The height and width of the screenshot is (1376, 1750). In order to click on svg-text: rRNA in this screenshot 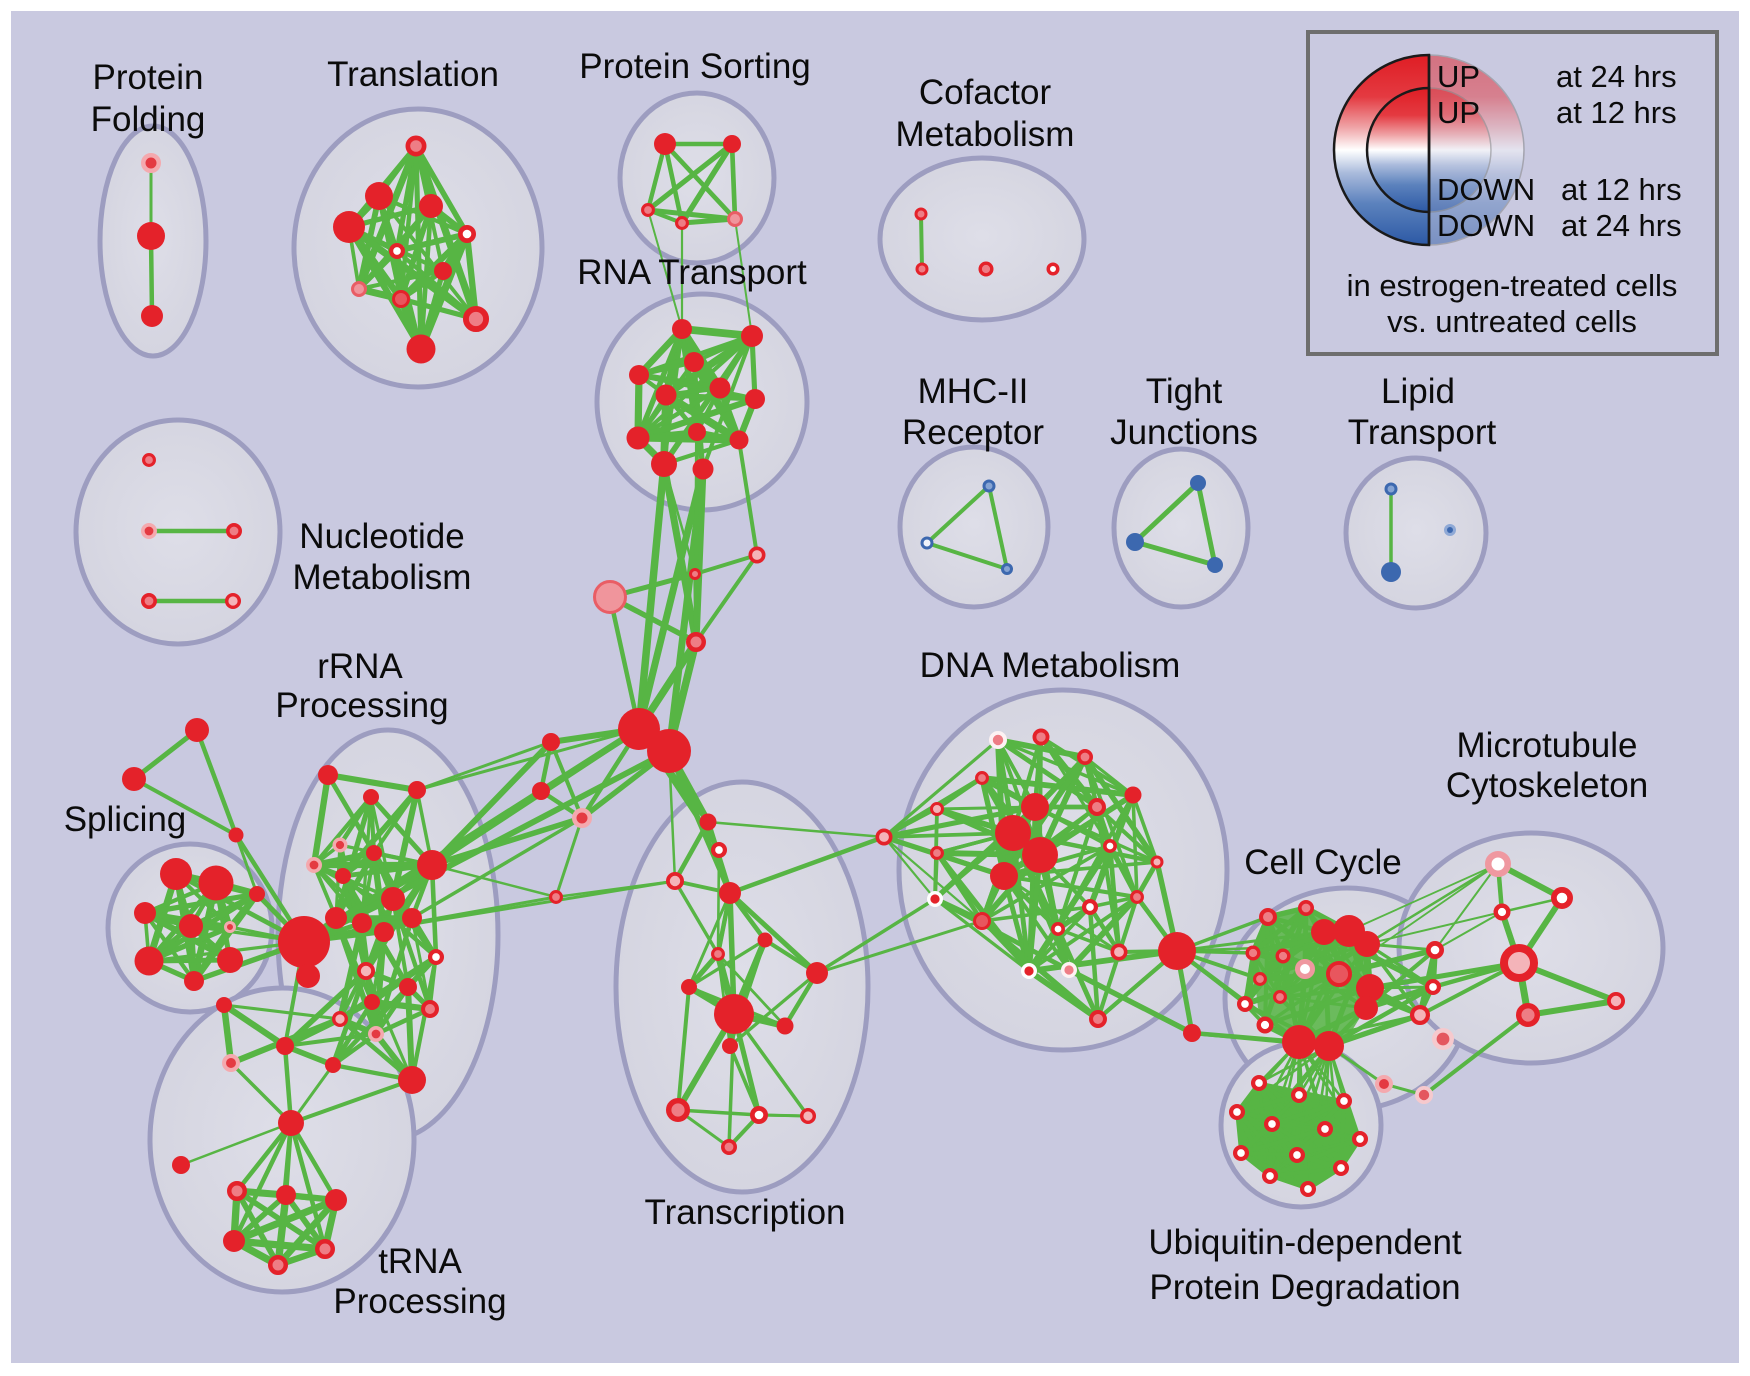, I will do `click(360, 666)`.